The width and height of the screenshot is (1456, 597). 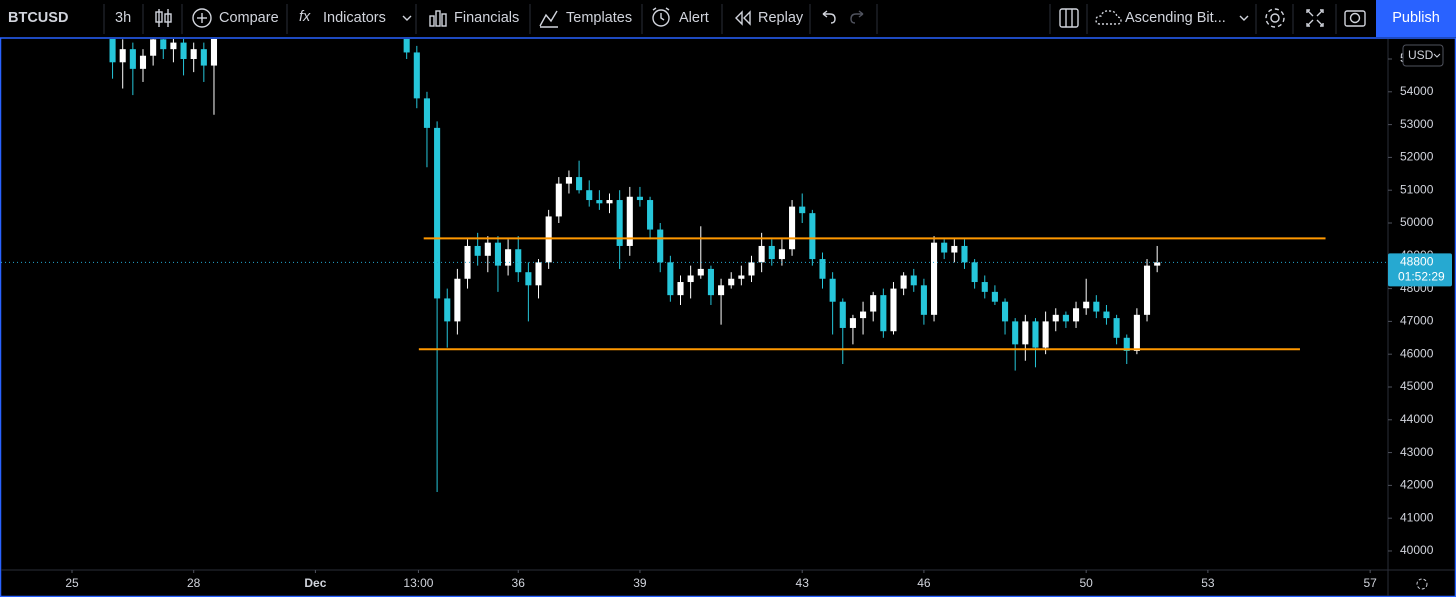 I want to click on snapshot-icon, so click(x=1355, y=18).